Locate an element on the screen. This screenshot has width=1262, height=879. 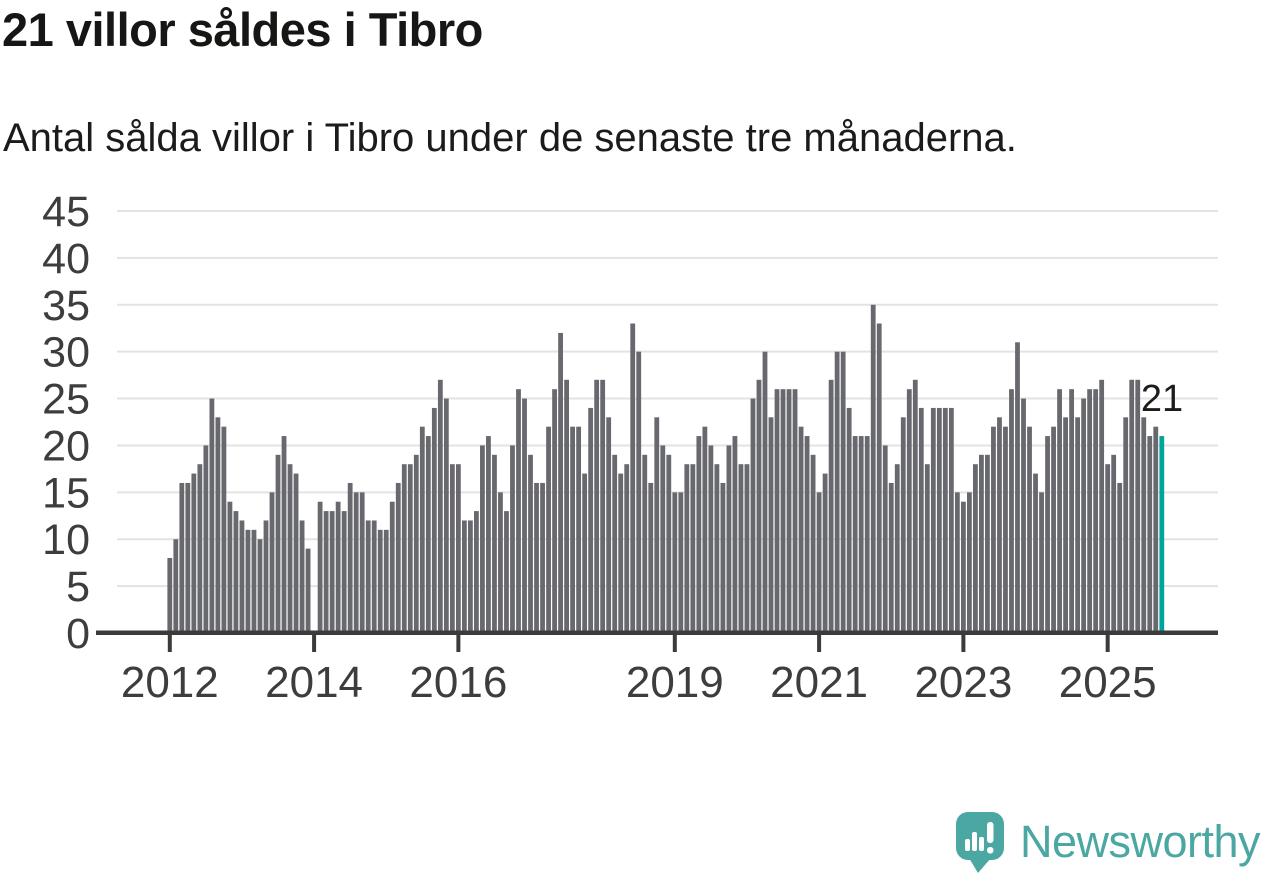
y-axis-label: 25 is located at coordinates (66, 400).